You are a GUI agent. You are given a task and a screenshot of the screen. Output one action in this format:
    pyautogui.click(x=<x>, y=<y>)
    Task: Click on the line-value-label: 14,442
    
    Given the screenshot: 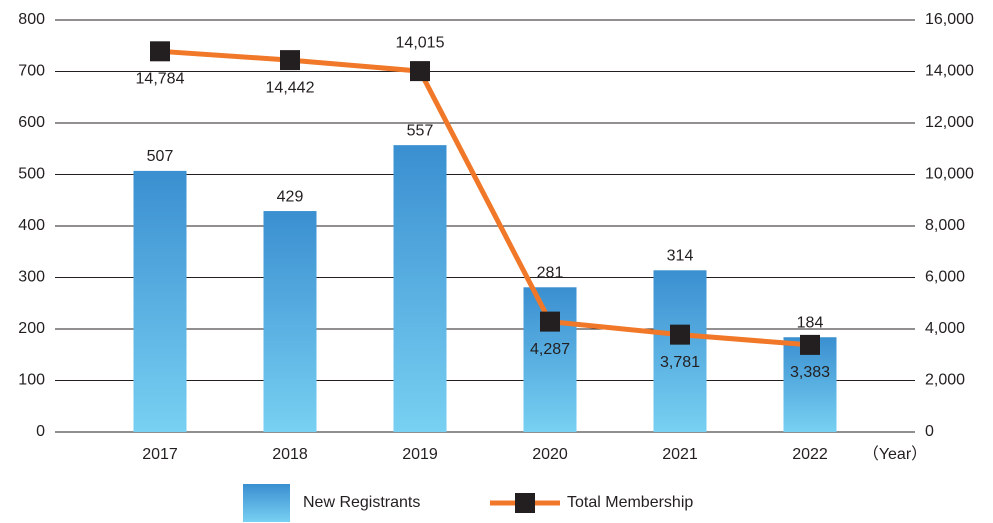 What is the action you would take?
    pyautogui.click(x=290, y=87)
    